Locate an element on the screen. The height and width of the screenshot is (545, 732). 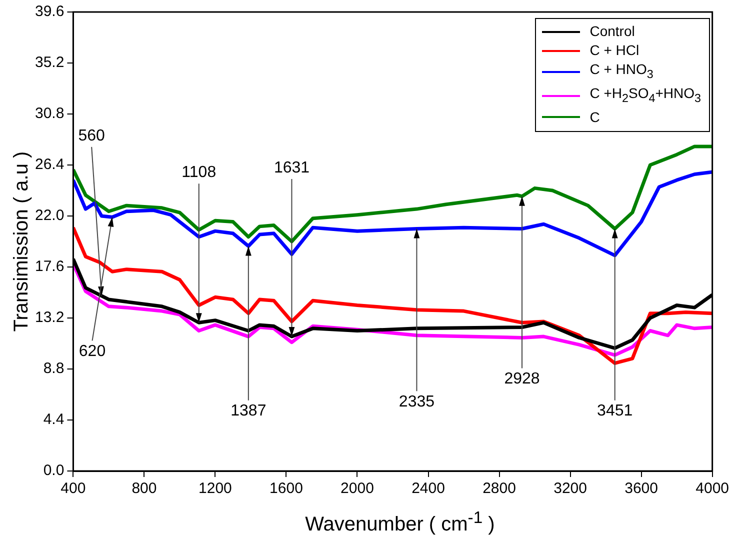
x-tick-label: 2400 is located at coordinates (428, 489).